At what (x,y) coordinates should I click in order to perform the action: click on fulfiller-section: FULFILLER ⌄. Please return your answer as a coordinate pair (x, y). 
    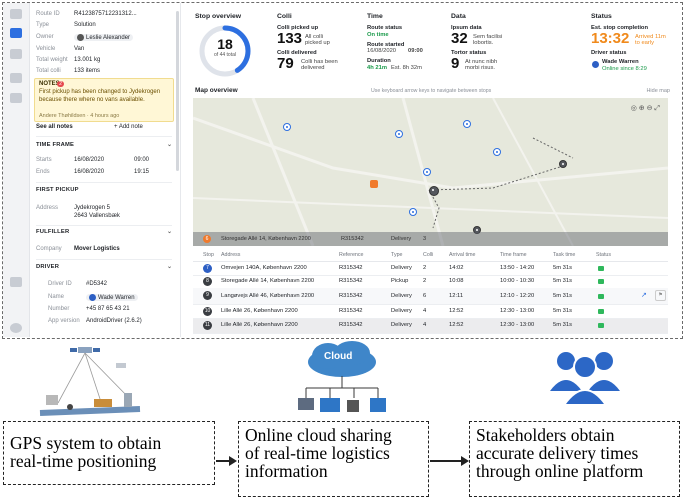
    Looking at the image, I should click on (104, 233).